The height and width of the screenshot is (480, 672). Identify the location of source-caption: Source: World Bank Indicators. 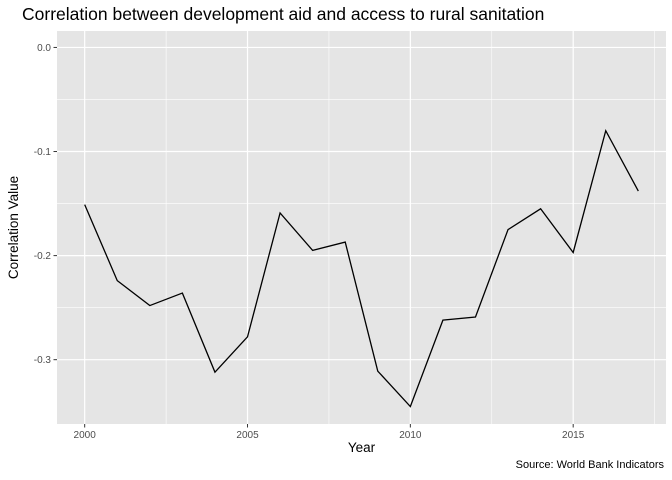
(589, 465).